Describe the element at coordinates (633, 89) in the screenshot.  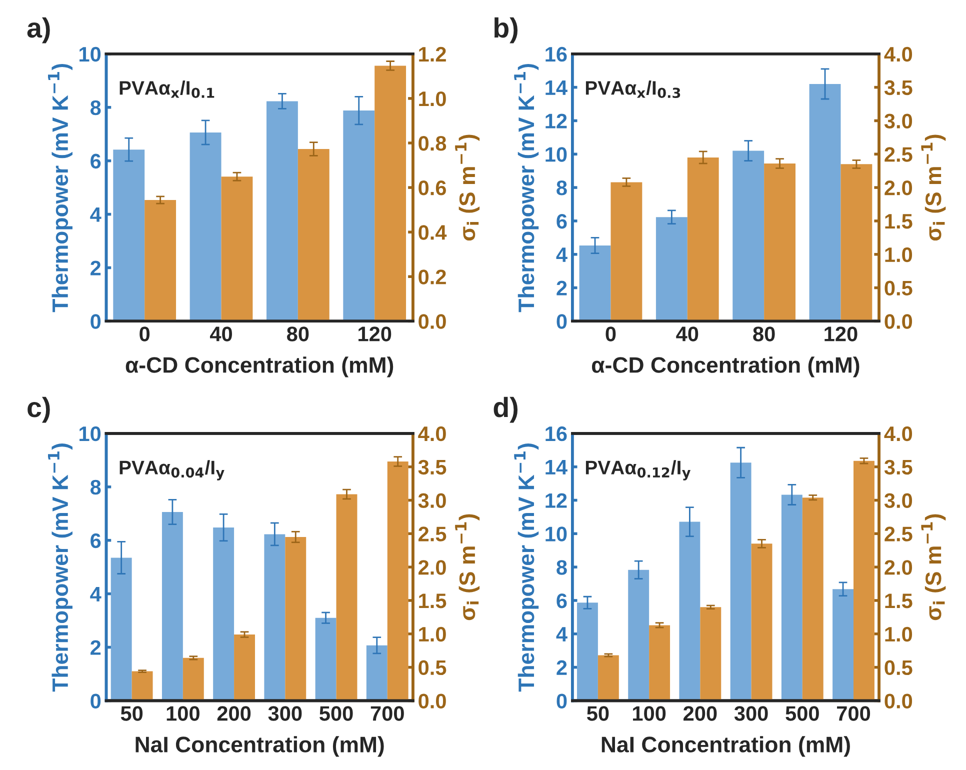
I see `annotation: PVAα$_{x}$/I$_{0.3}$` at that location.